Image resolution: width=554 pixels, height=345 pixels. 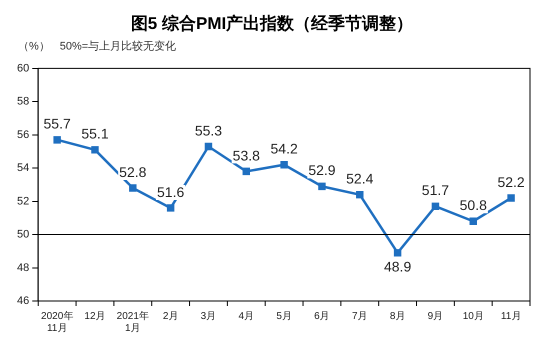 I want to click on x-tick-label: 5月, so click(x=284, y=316).